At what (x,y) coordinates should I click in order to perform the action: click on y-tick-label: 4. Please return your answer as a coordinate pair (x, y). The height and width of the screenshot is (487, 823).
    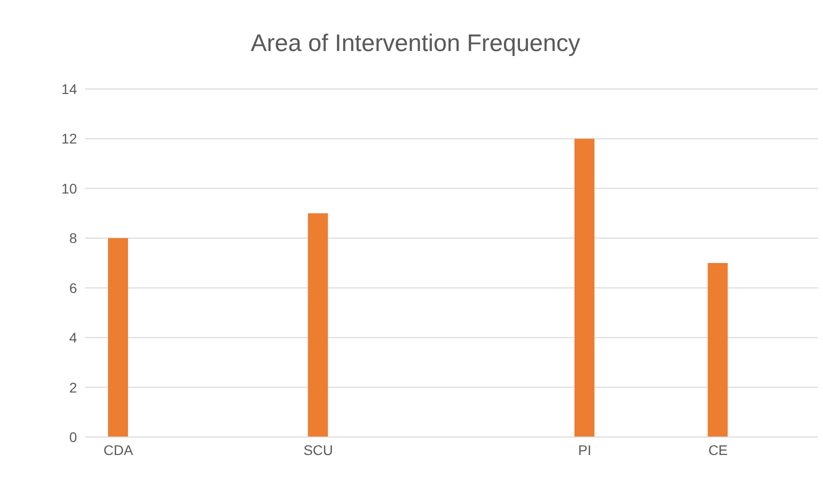
    Looking at the image, I should click on (73, 338).